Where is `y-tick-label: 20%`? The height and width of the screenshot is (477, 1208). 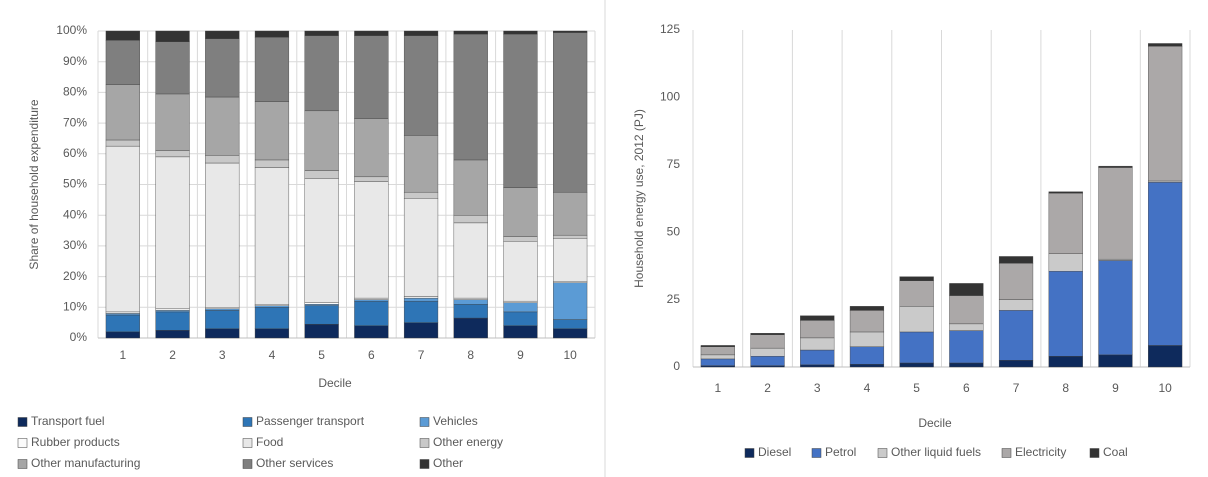
y-tick-label: 20% is located at coordinates (75, 276).